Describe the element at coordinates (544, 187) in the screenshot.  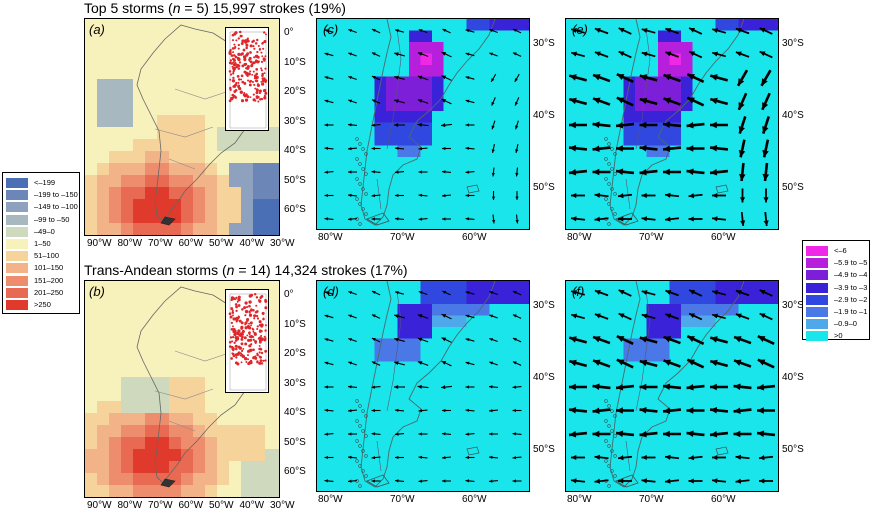
I see `y-tick-label: 50°S` at that location.